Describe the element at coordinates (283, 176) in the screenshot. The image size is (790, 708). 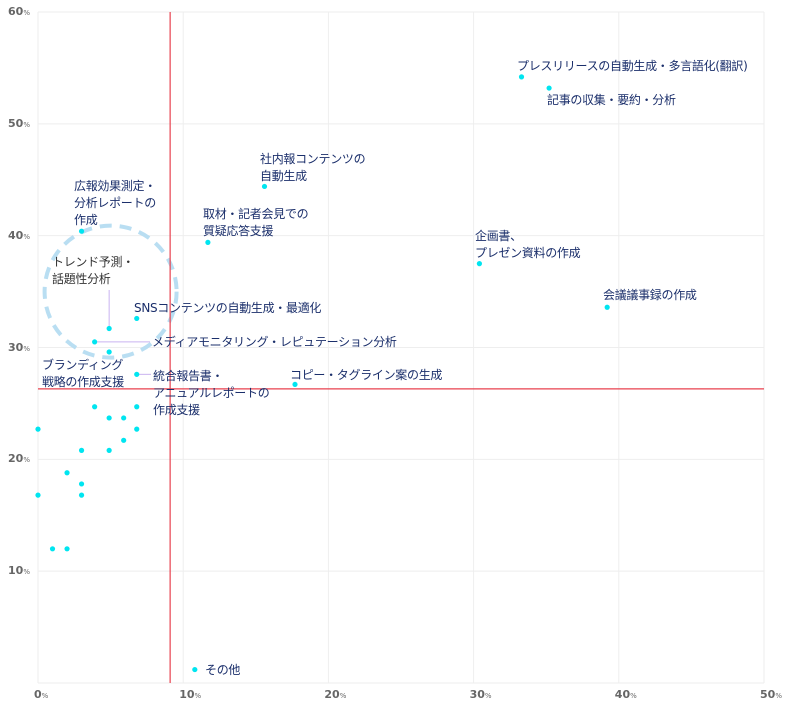
I see `label-line: 自動生成` at that location.